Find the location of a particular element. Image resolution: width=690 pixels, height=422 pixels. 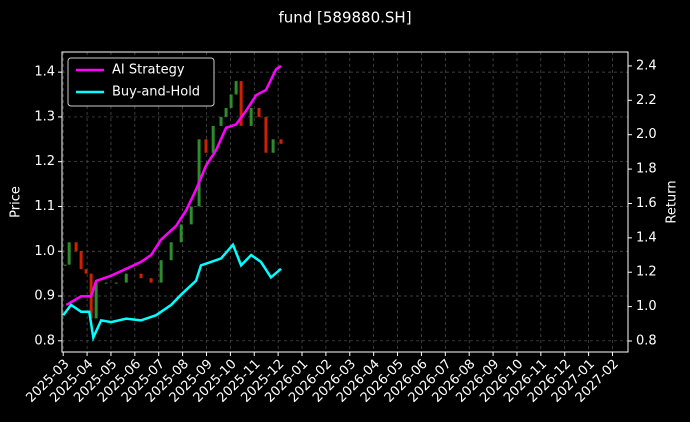

y-tick-label: 1.4 is located at coordinates (44, 72).